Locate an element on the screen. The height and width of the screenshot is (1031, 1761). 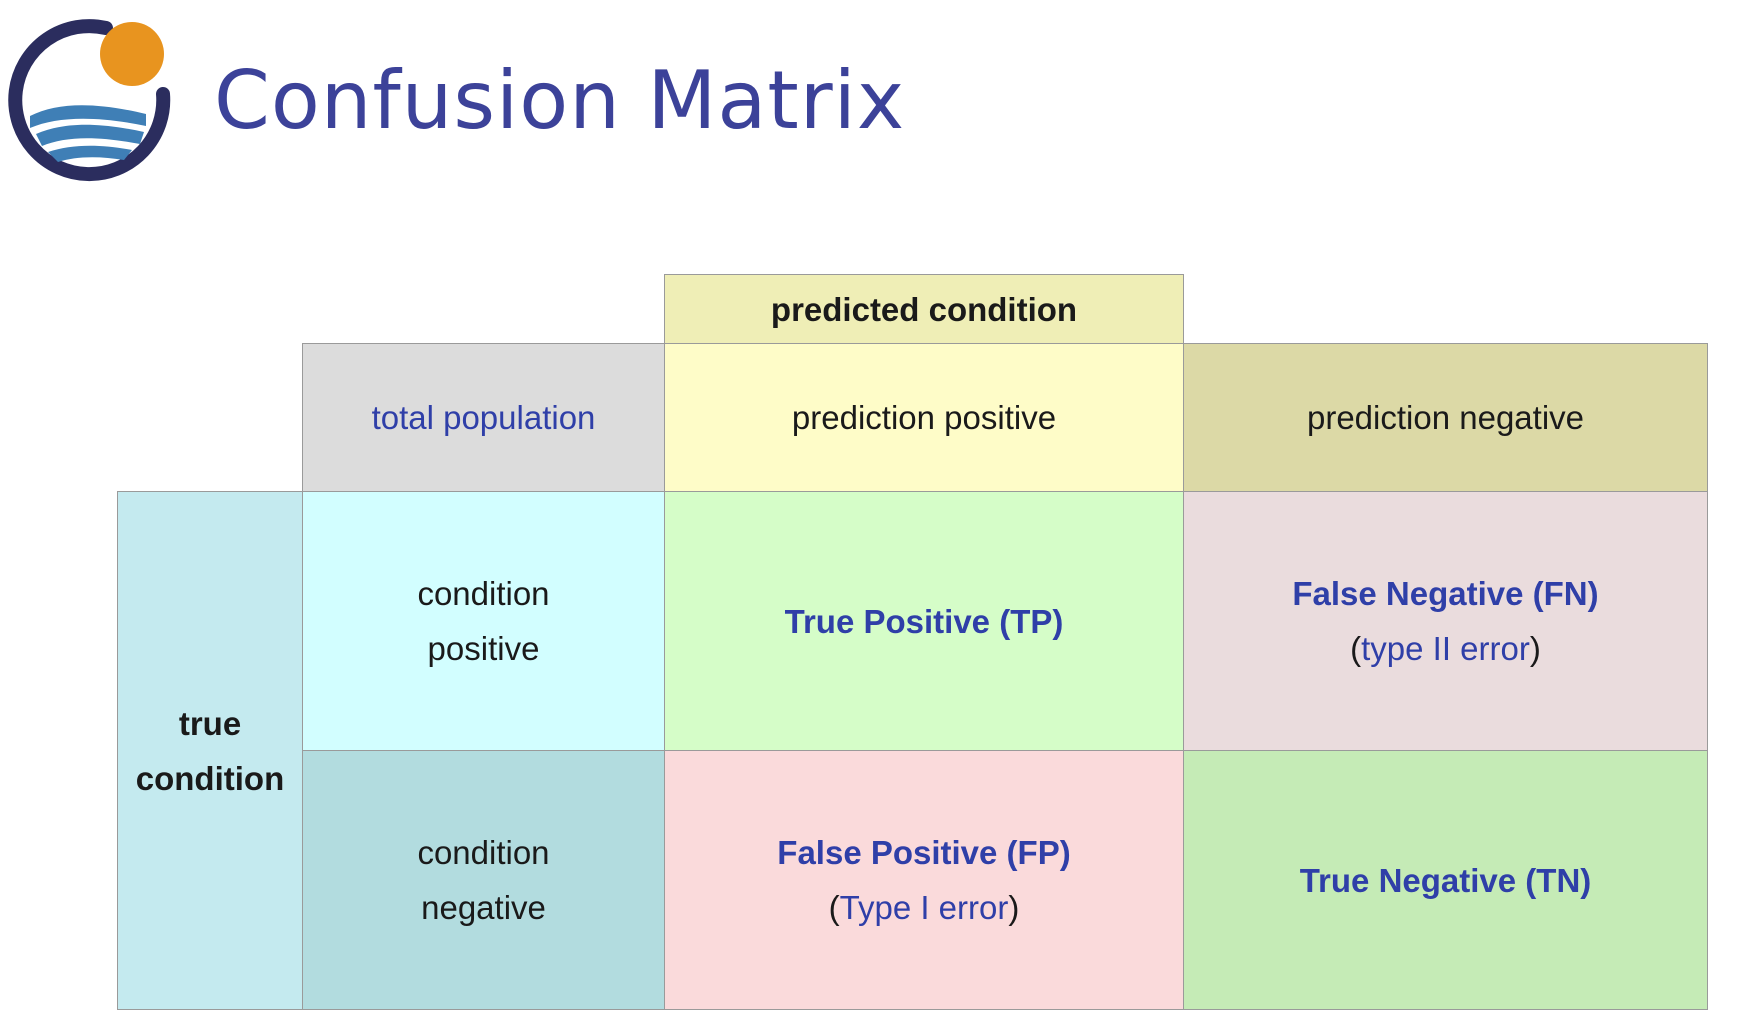
false-negative-cell: False Negative (FN) (type II error) is located at coordinates (1445, 621).